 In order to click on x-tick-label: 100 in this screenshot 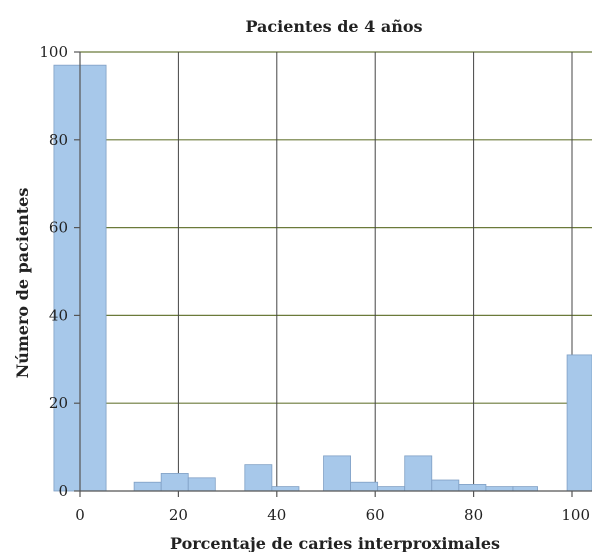, I will do `click(575, 515)`.